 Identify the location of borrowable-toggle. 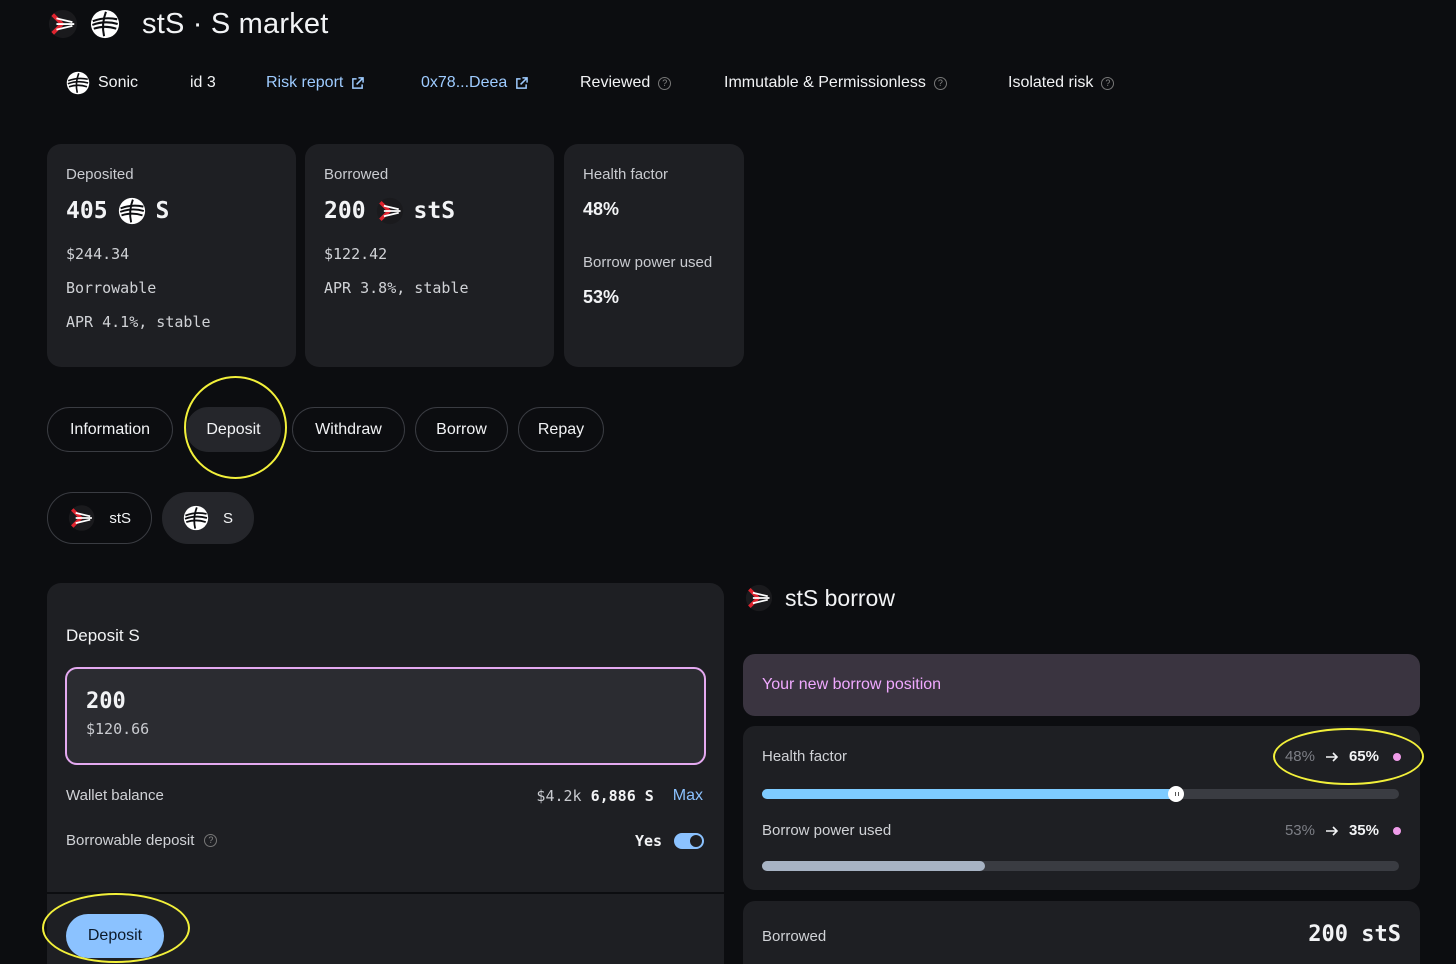
(689, 841).